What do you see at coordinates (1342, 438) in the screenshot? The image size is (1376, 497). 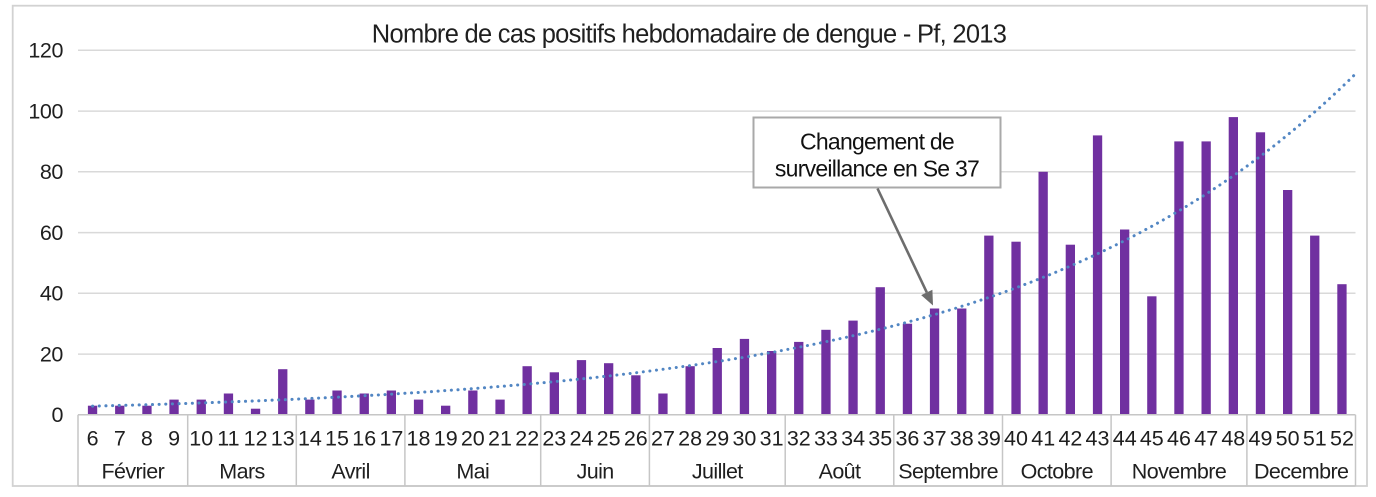 I see `svg-text: 52` at bounding box center [1342, 438].